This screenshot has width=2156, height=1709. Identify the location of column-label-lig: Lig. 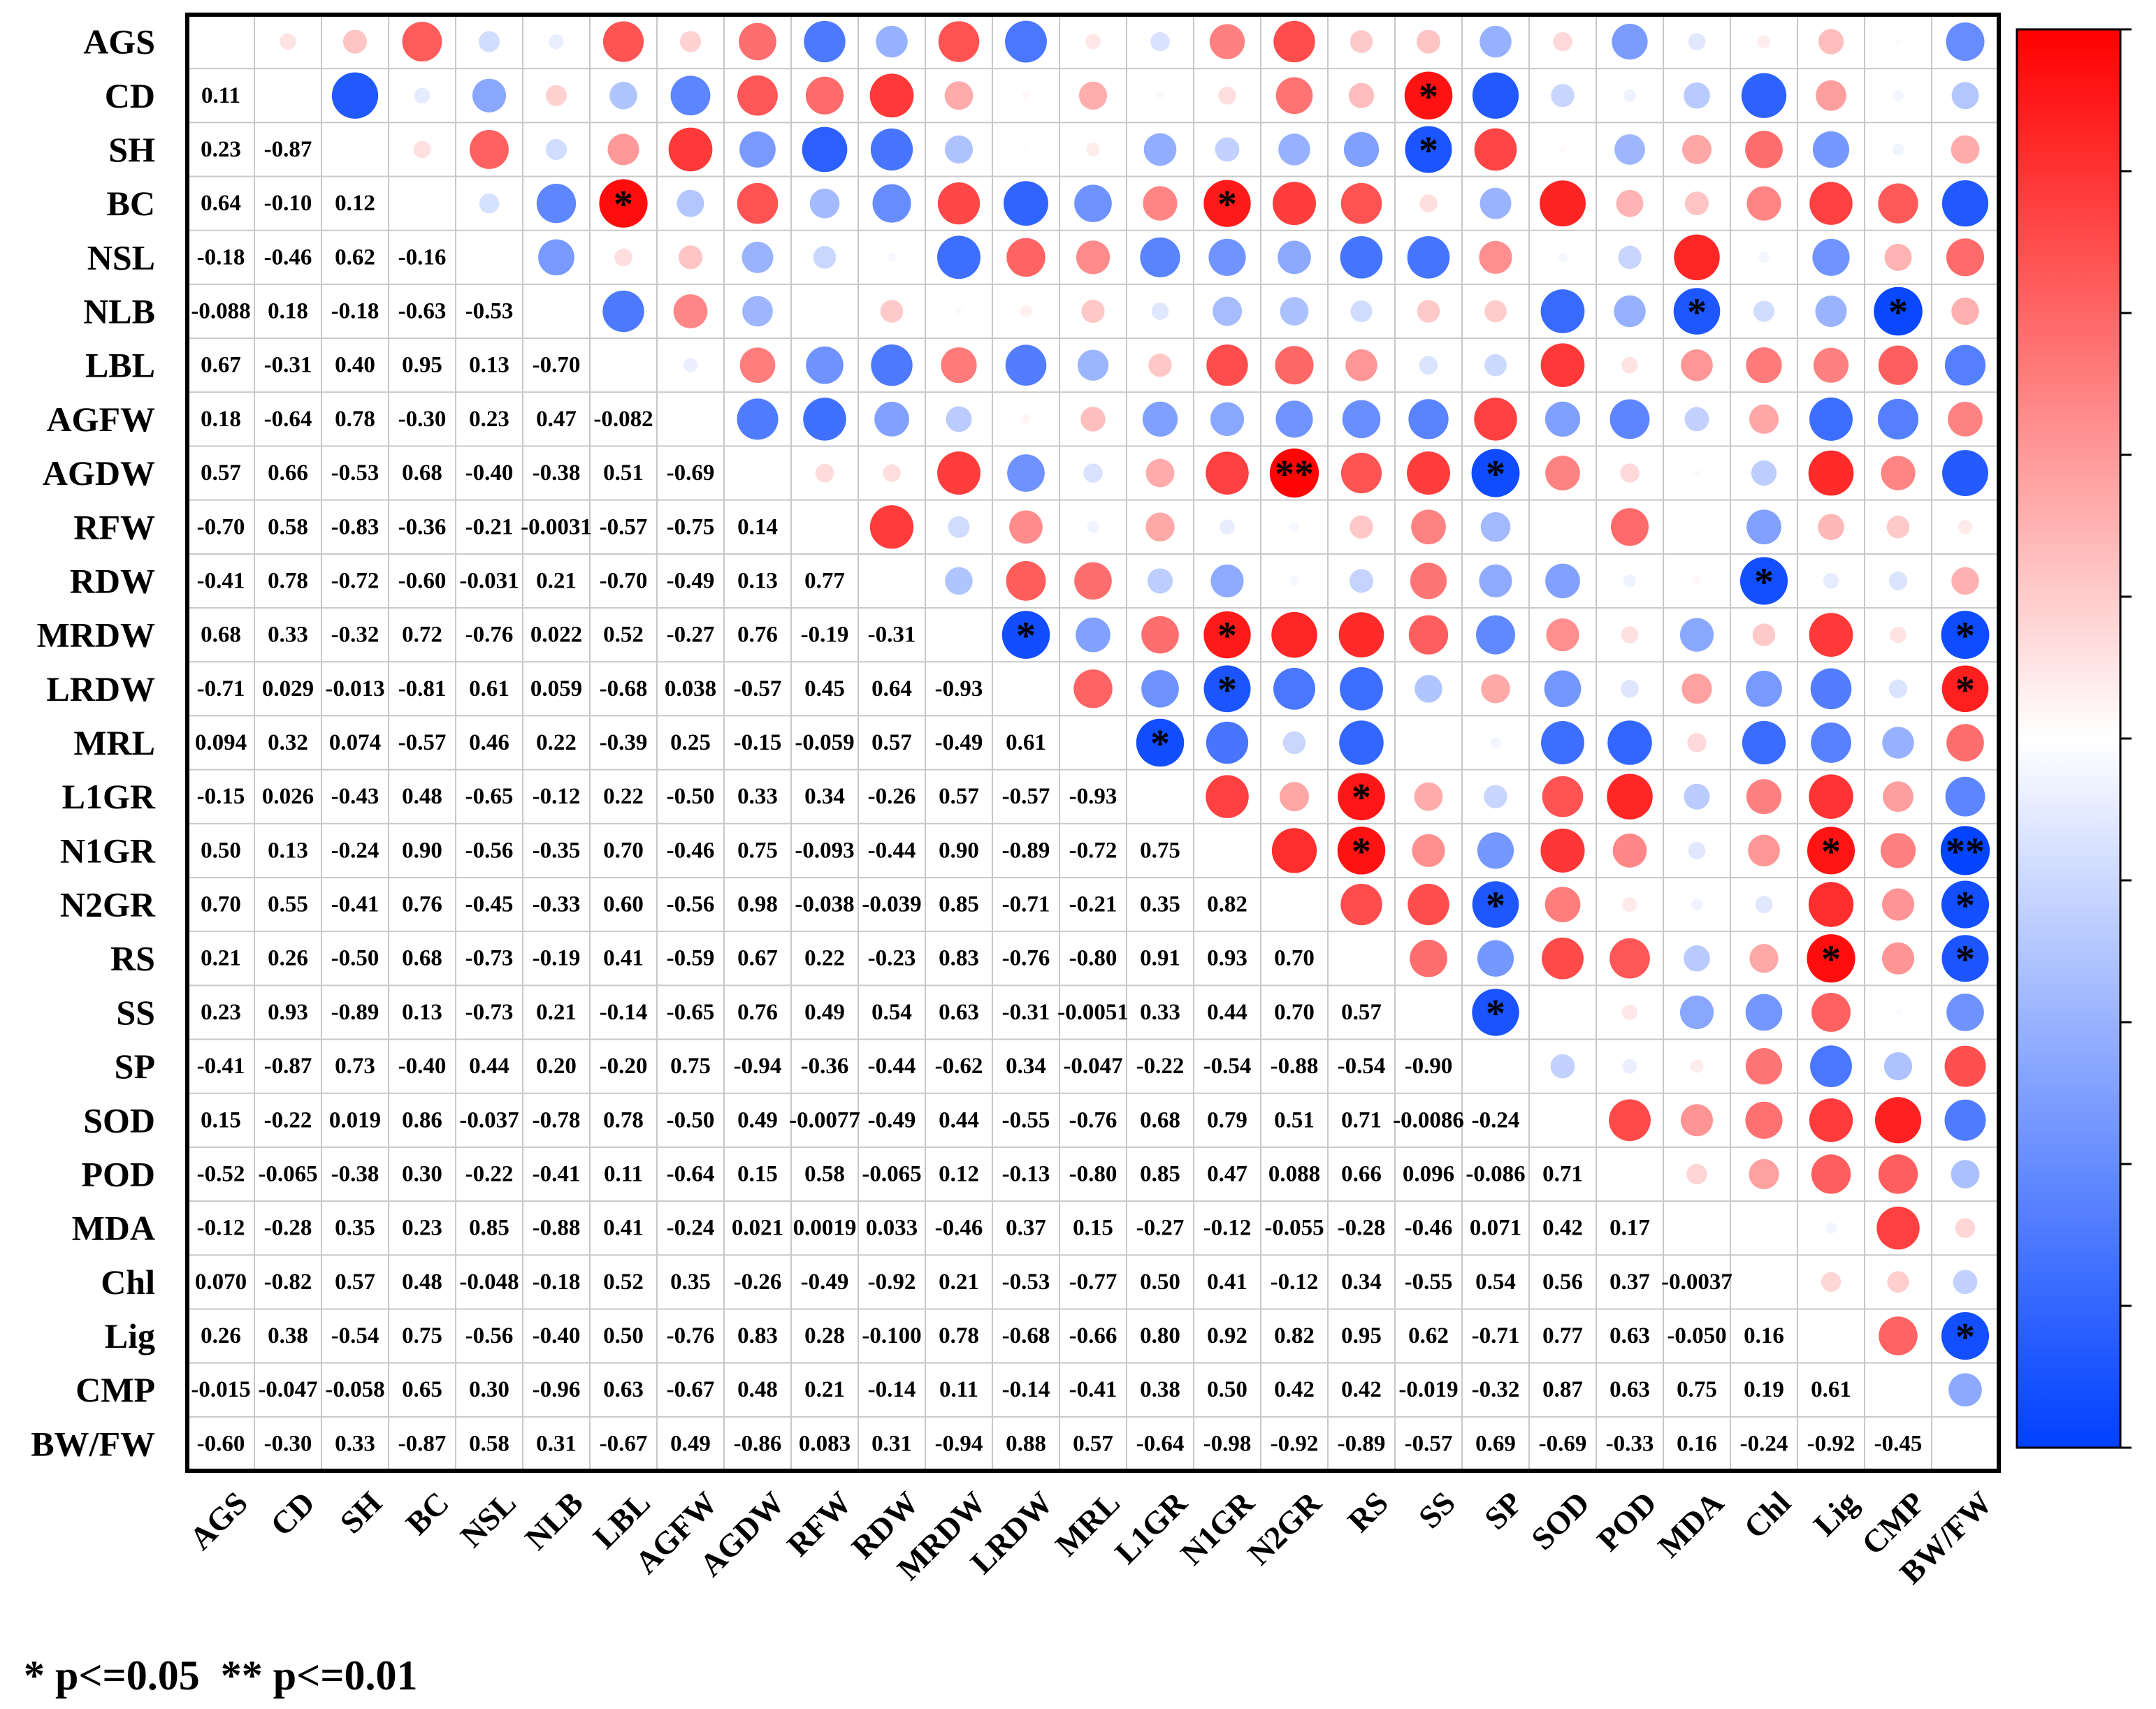
(1836, 1514).